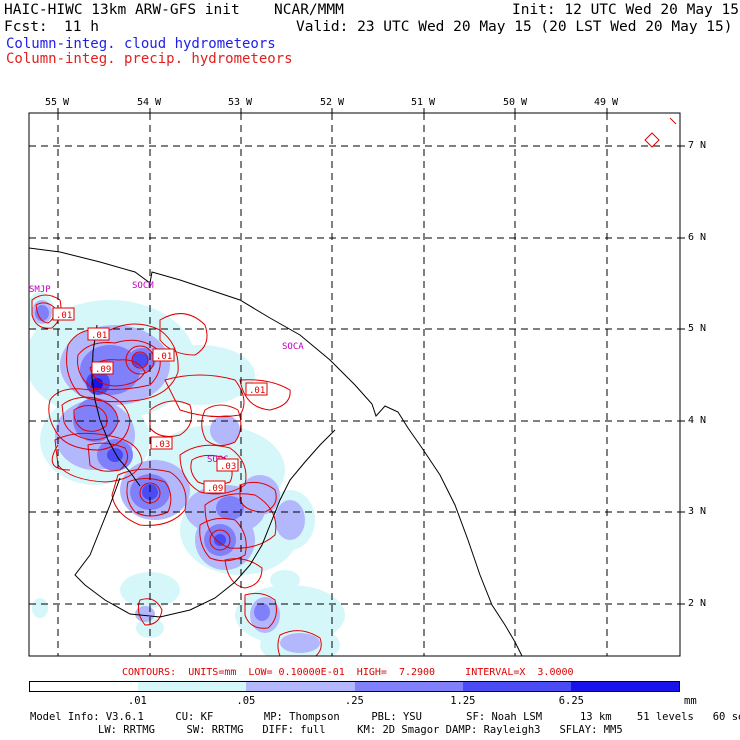 The height and width of the screenshot is (740, 740). What do you see at coordinates (240, 102) in the screenshot?
I see `lon-label: 53 W` at bounding box center [240, 102].